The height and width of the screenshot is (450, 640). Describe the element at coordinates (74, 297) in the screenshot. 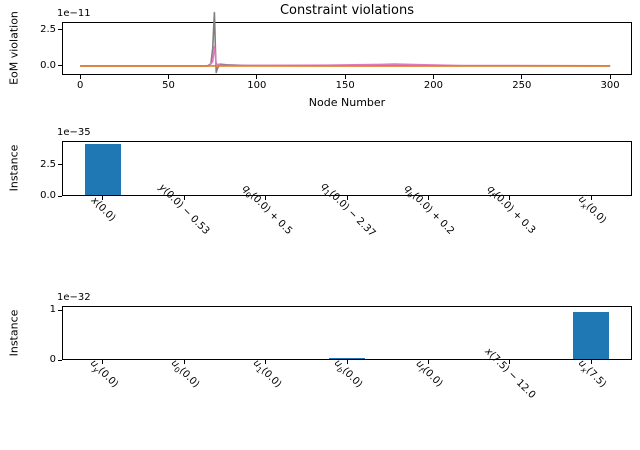

I see `y-offset-label-bottom: 1e−32` at that location.